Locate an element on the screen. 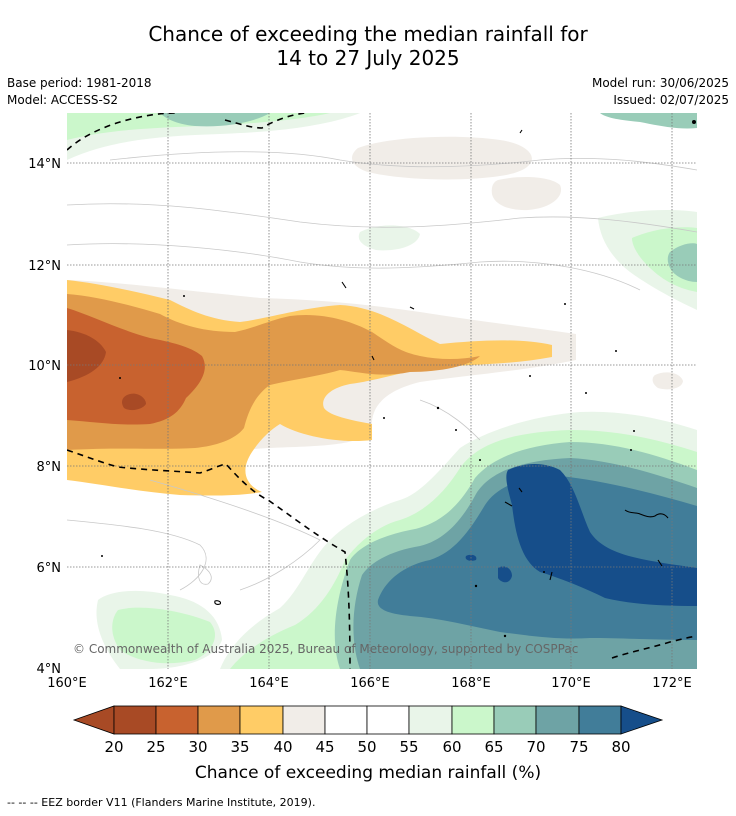 Image resolution: width=736 pixels, height=816 pixels. contour-40-45-blob-b is located at coordinates (526, 194).